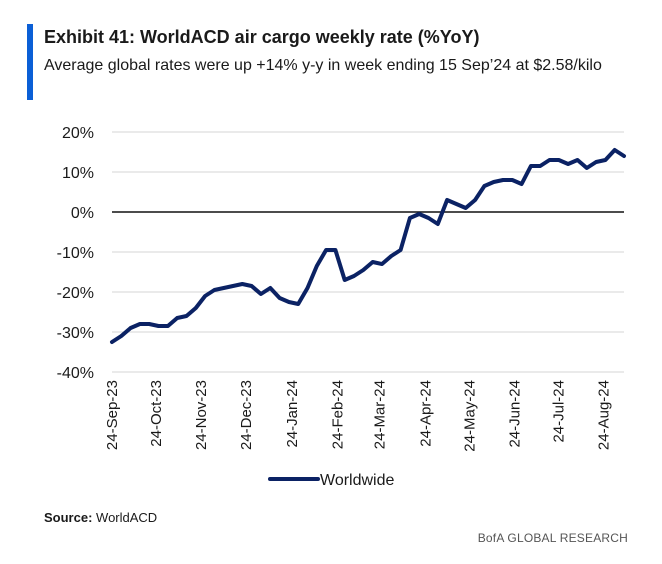  Describe the element at coordinates (78, 173) in the screenshot. I see `y-tick-label: 10%` at that location.